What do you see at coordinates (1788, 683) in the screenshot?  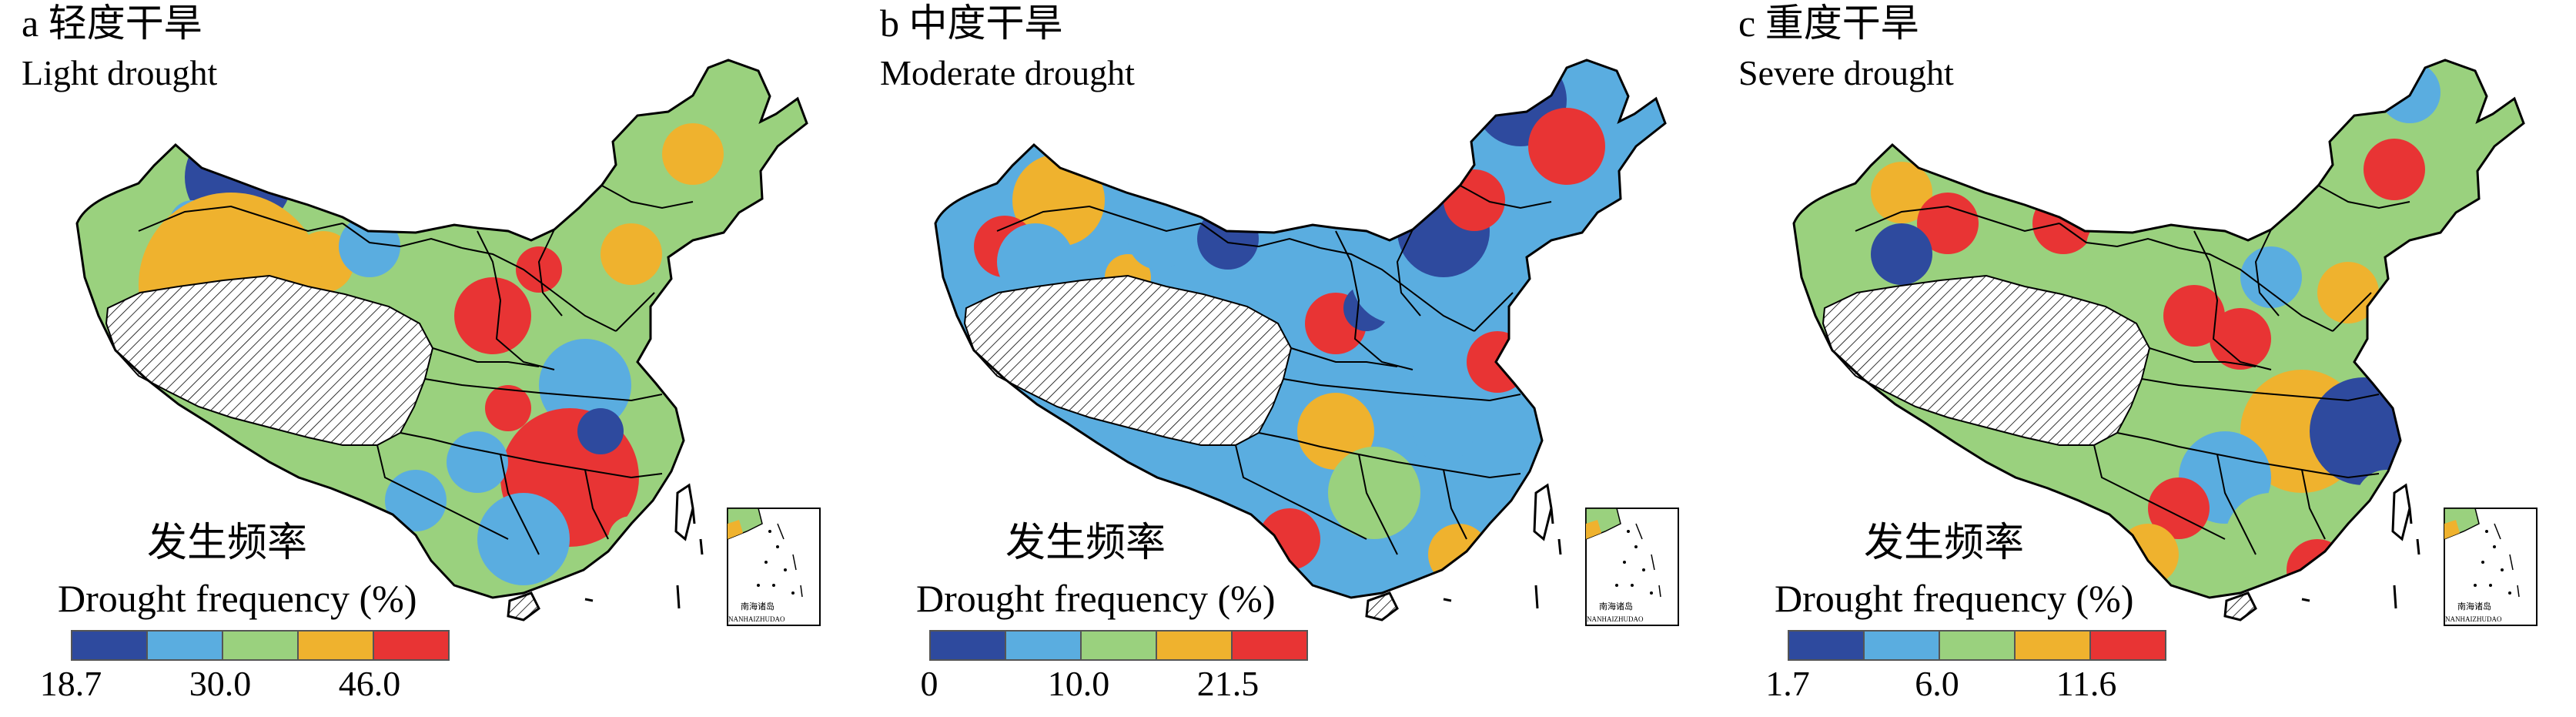 I see `legend-tick: 1.7` at bounding box center [1788, 683].